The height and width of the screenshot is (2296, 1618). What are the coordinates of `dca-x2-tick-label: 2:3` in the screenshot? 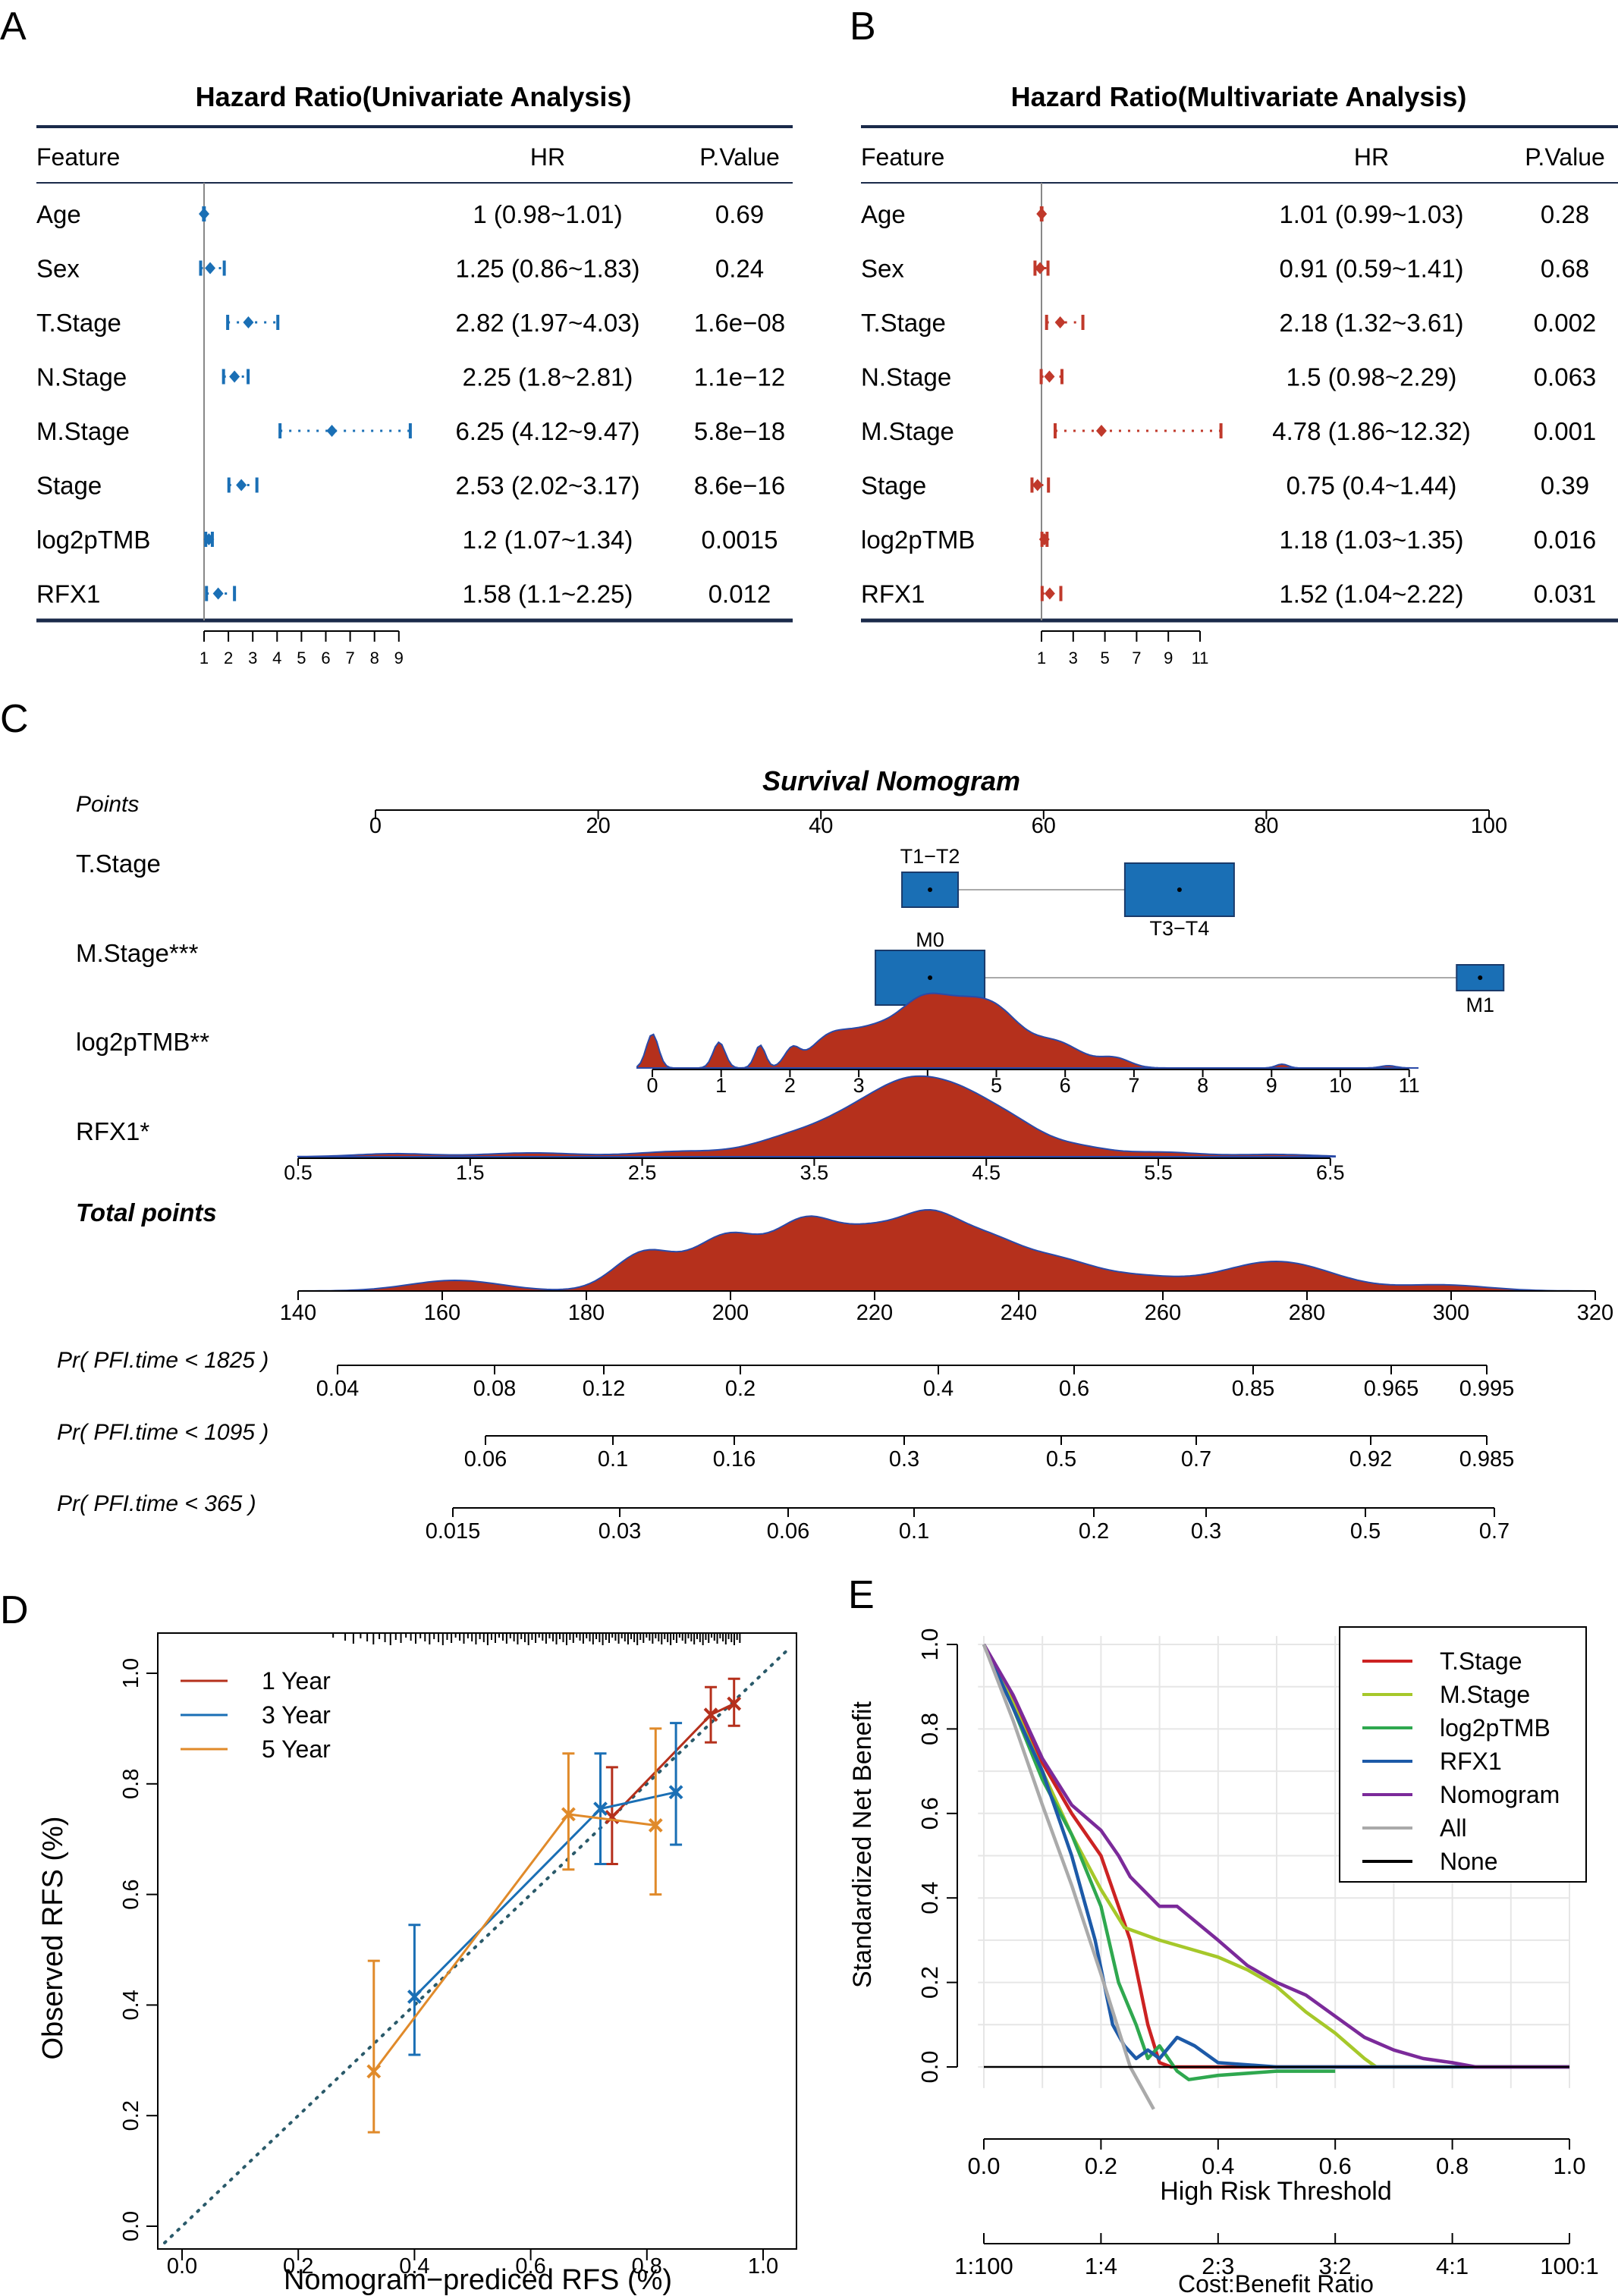 It's located at (1218, 2266).